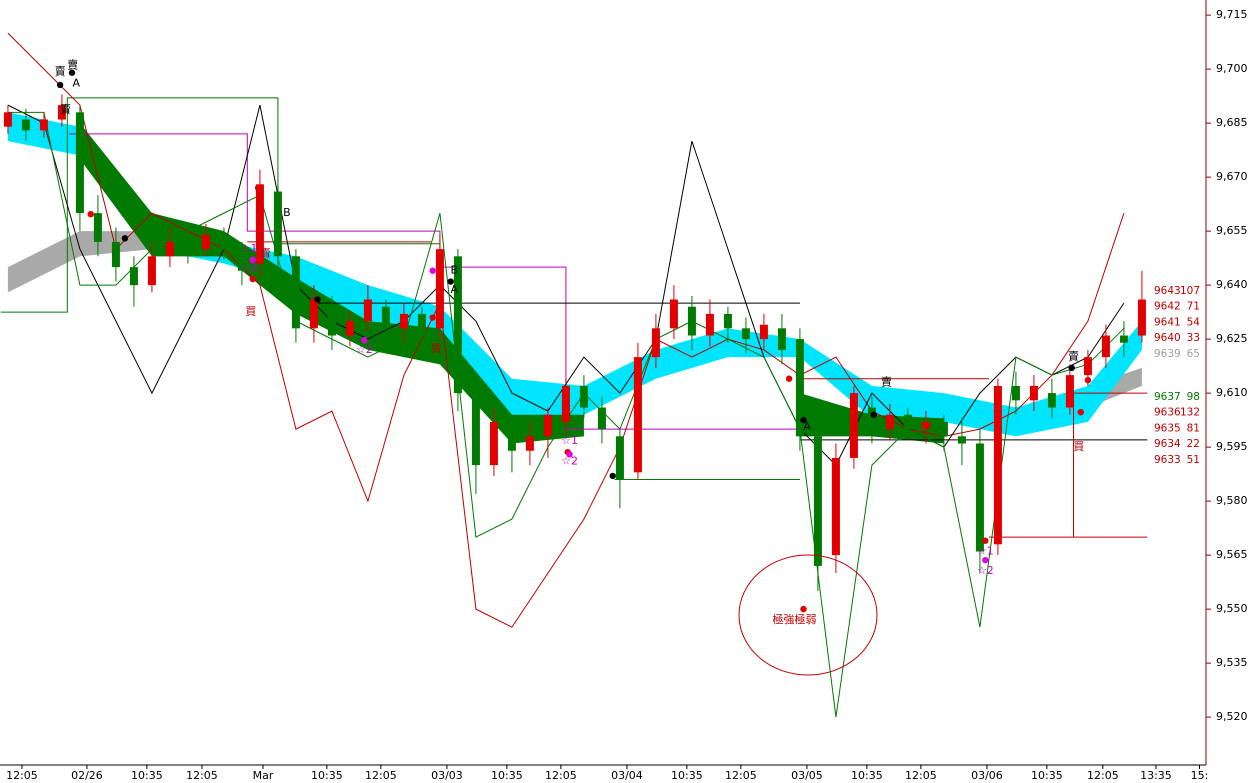 The width and height of the screenshot is (1255, 783). What do you see at coordinates (1193, 428) in the screenshot?
I see `book-qty: 81` at bounding box center [1193, 428].